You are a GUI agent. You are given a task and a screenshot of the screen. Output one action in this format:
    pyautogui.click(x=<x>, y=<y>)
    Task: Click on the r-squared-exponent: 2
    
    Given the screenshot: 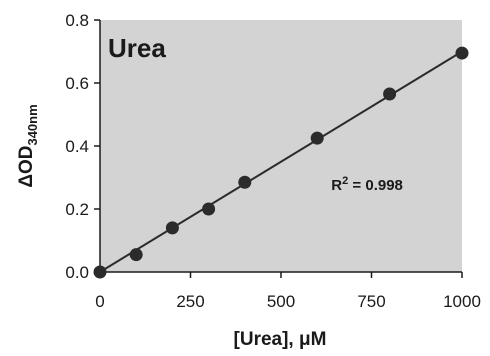 What is the action you would take?
    pyautogui.click(x=345, y=181)
    